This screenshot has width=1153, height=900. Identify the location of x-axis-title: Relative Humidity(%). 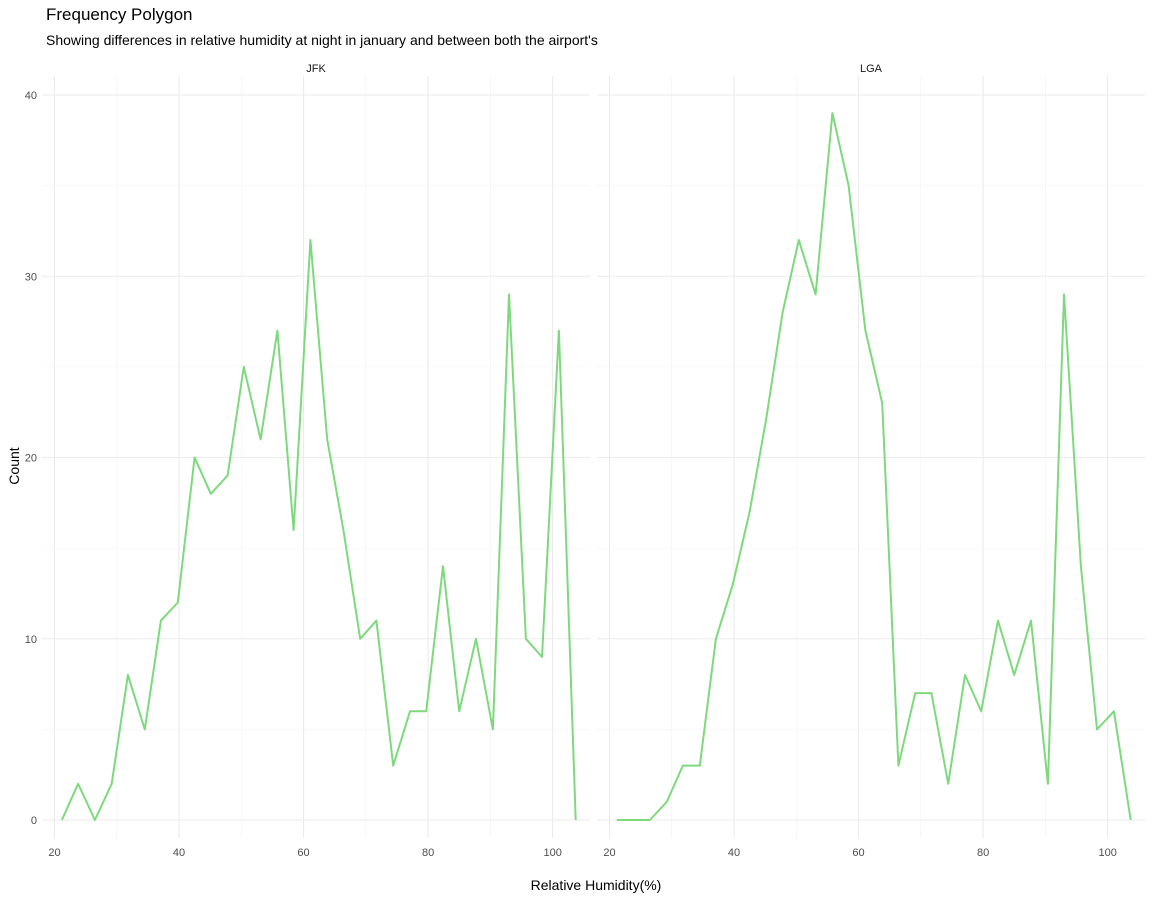
(596, 885).